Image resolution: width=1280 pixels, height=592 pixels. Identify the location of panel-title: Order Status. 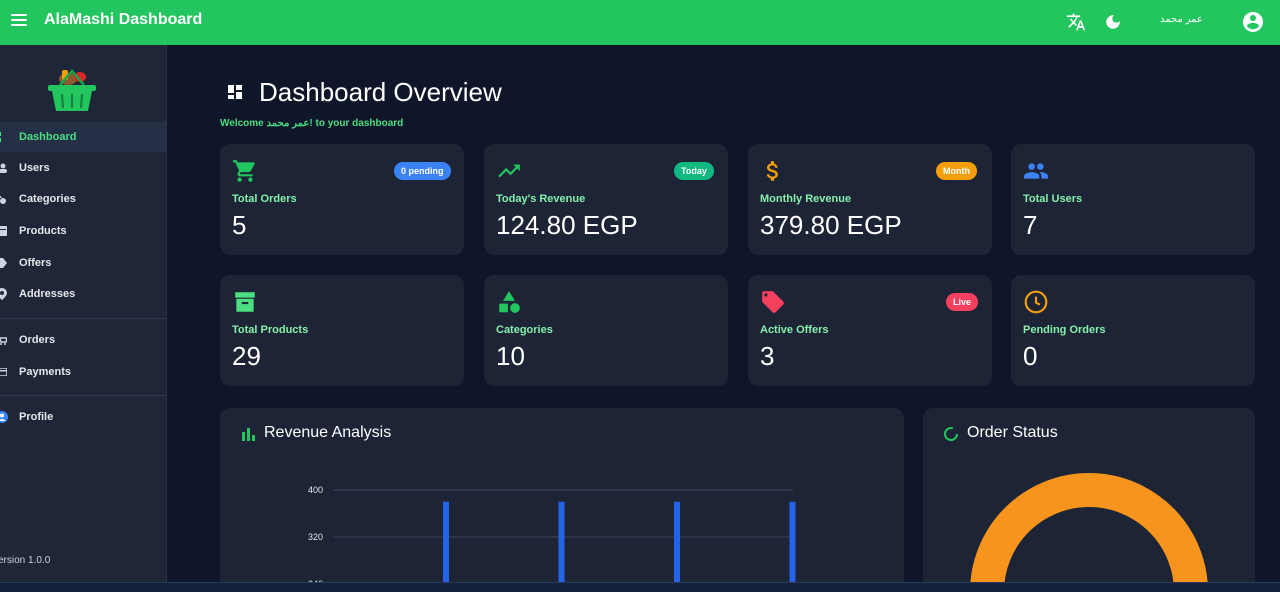
(1012, 432).